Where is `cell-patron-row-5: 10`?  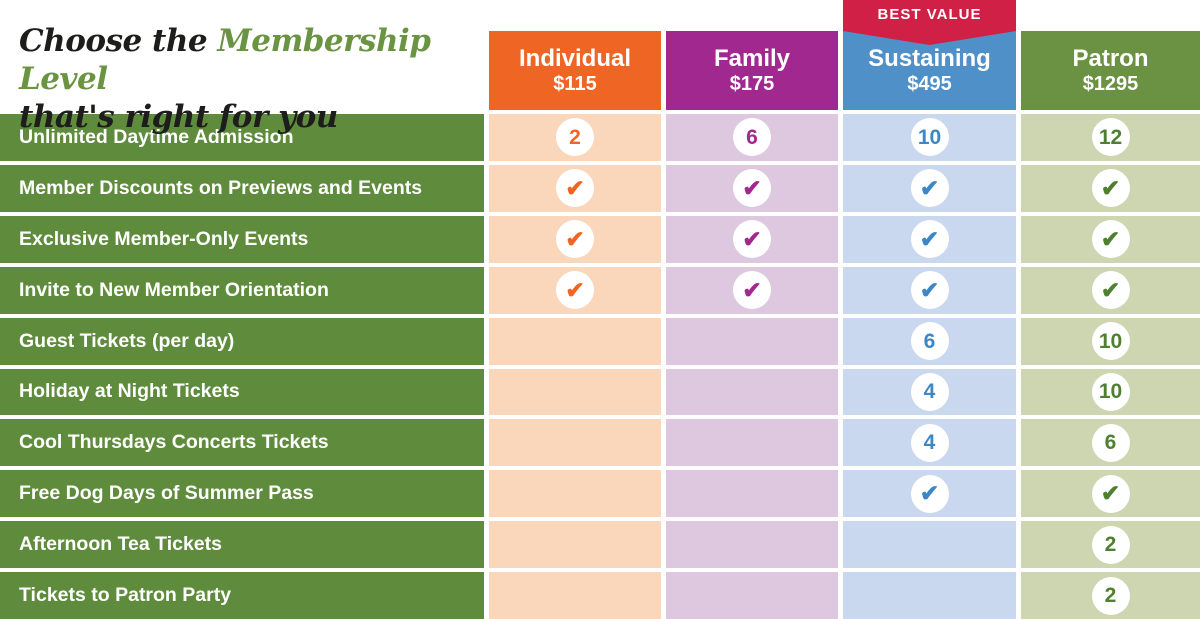 cell-patron-row-5: 10 is located at coordinates (1110, 341).